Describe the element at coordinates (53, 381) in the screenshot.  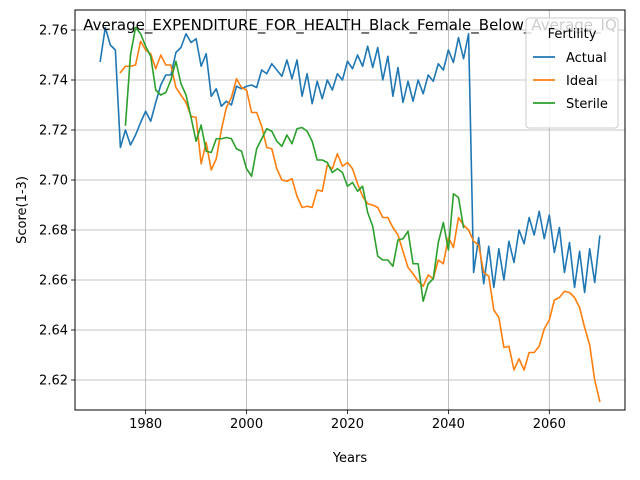
I see `y-tick-label: 2.62` at that location.